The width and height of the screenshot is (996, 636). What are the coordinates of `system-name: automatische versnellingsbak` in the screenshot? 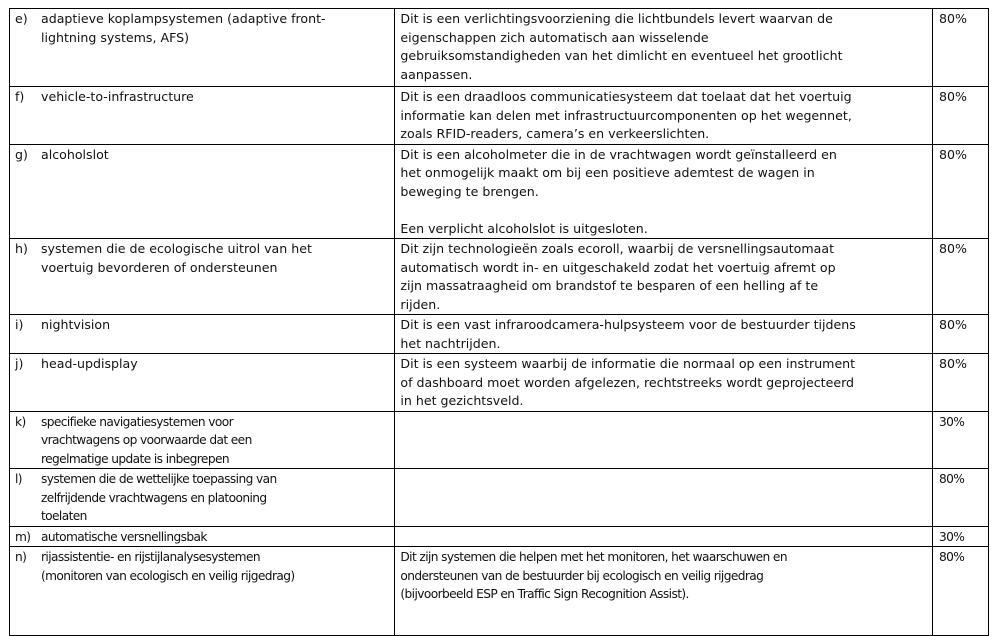 It's located at (124, 536).